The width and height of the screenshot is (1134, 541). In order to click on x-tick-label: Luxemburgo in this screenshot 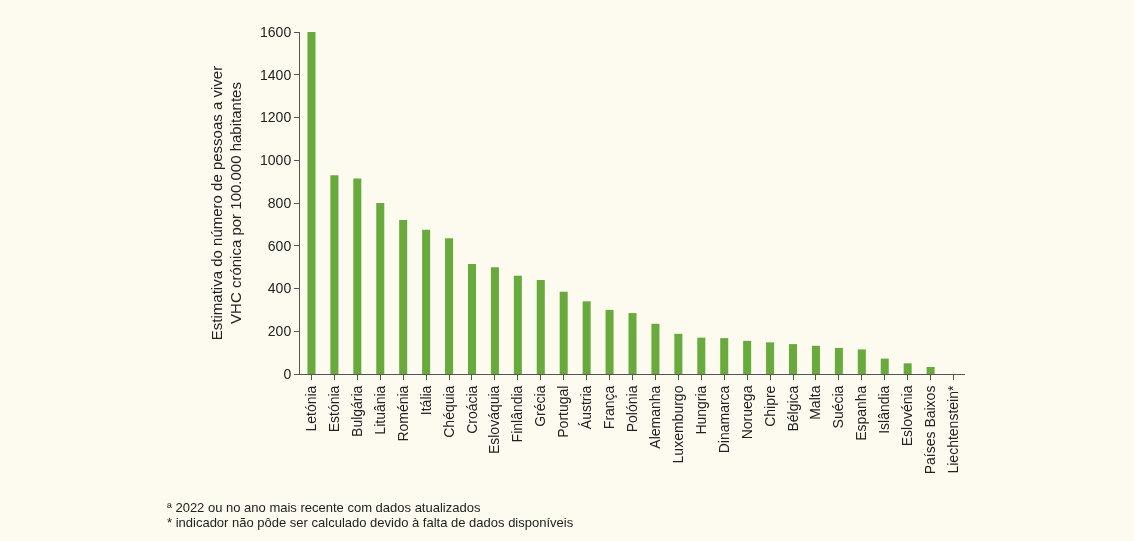, I will do `click(677, 424)`.